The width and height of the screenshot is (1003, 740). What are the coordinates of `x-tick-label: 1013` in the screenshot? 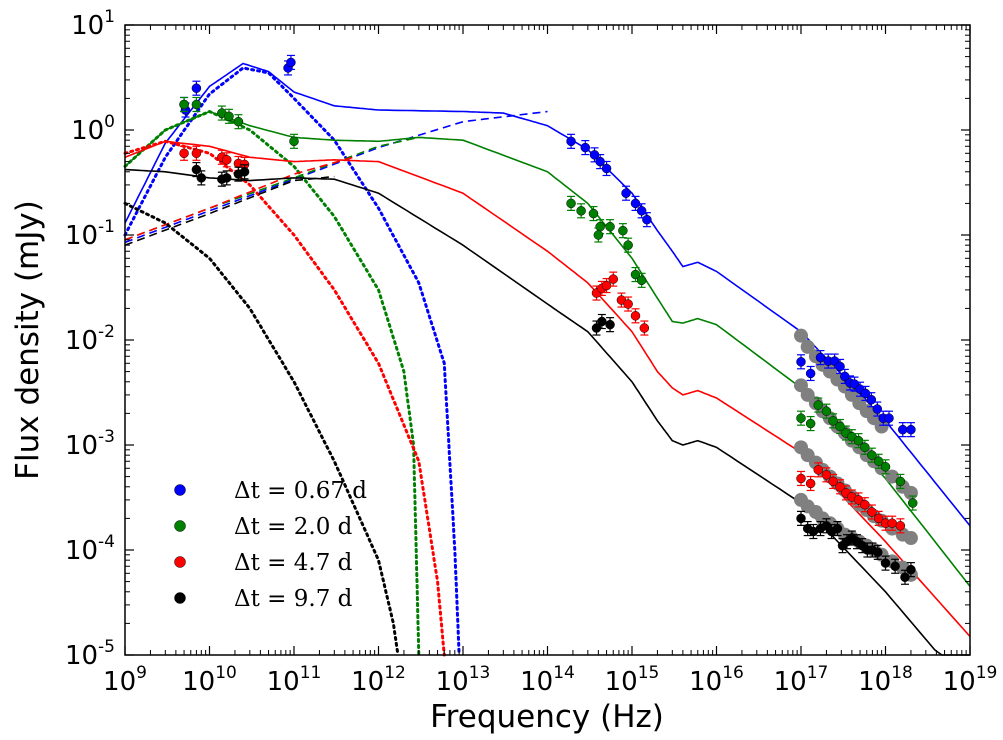 It's located at (463, 680).